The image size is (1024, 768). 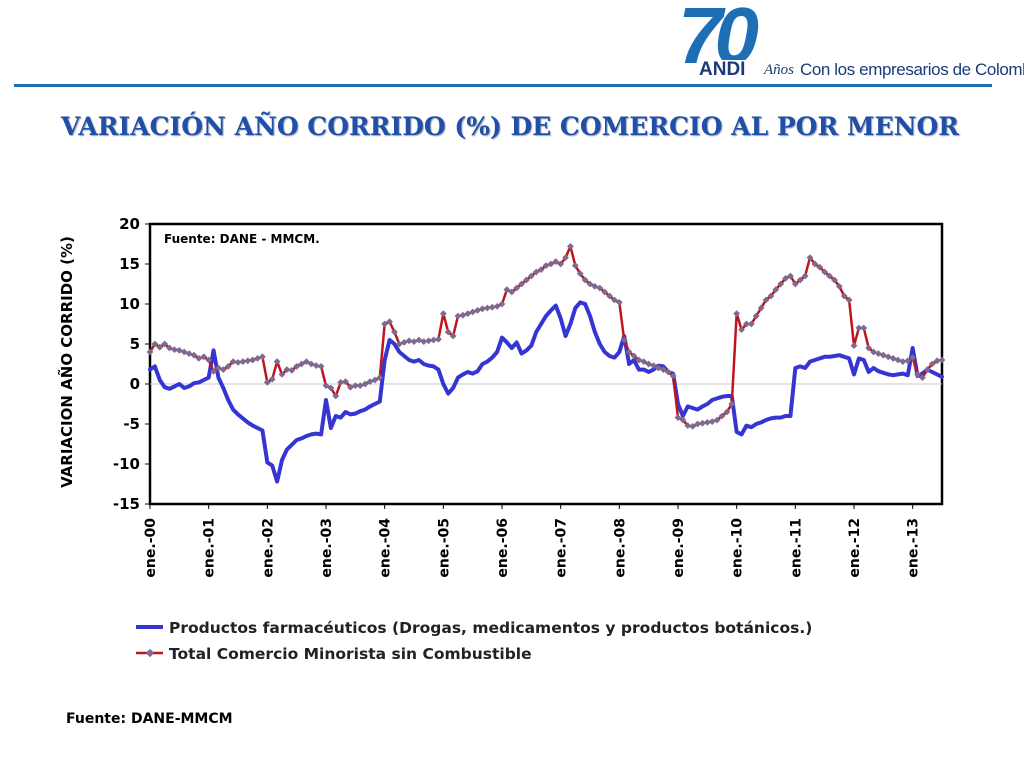 I want to click on y-axis: 20 15 10 5 0 -5 -10 -15, so click(x=131, y=364).